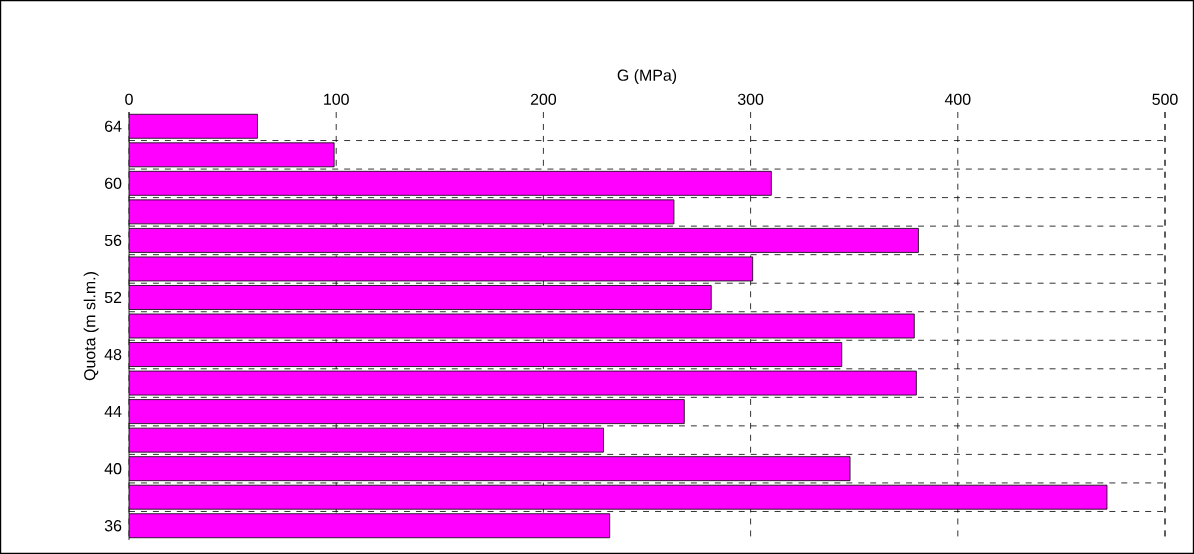  I want to click on y-tick-label: 56, so click(113, 240).